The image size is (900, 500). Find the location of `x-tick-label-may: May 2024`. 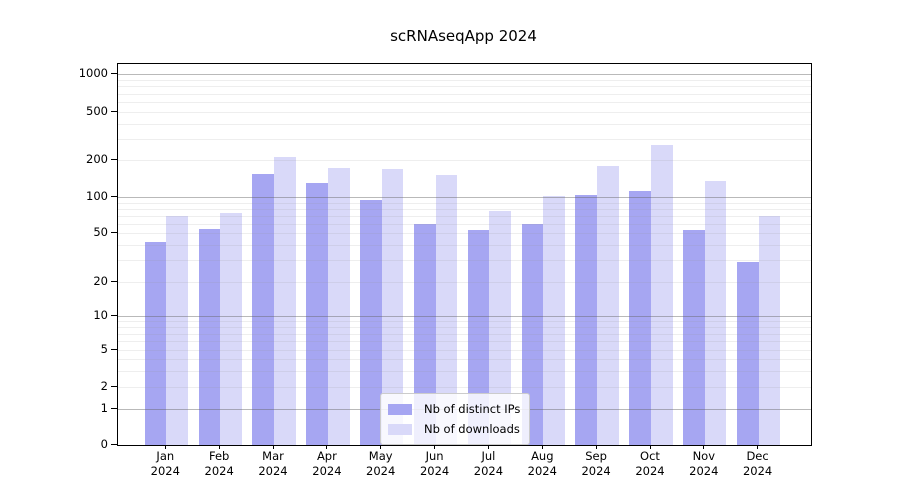

x-tick-label-may: May 2024 is located at coordinates (381, 463).